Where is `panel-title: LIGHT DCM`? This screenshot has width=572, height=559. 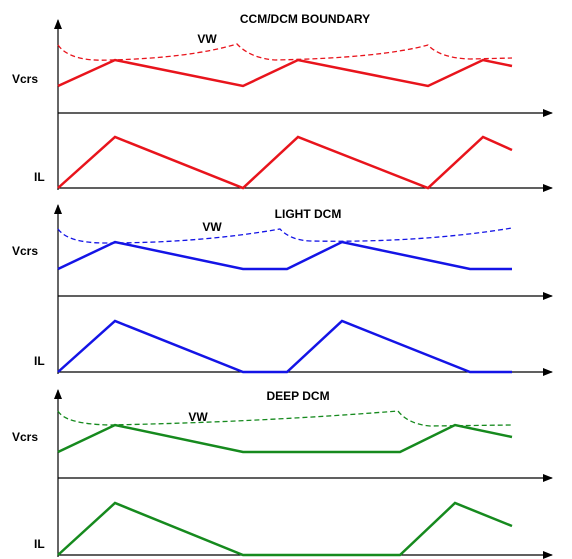 panel-title: LIGHT DCM is located at coordinates (308, 214).